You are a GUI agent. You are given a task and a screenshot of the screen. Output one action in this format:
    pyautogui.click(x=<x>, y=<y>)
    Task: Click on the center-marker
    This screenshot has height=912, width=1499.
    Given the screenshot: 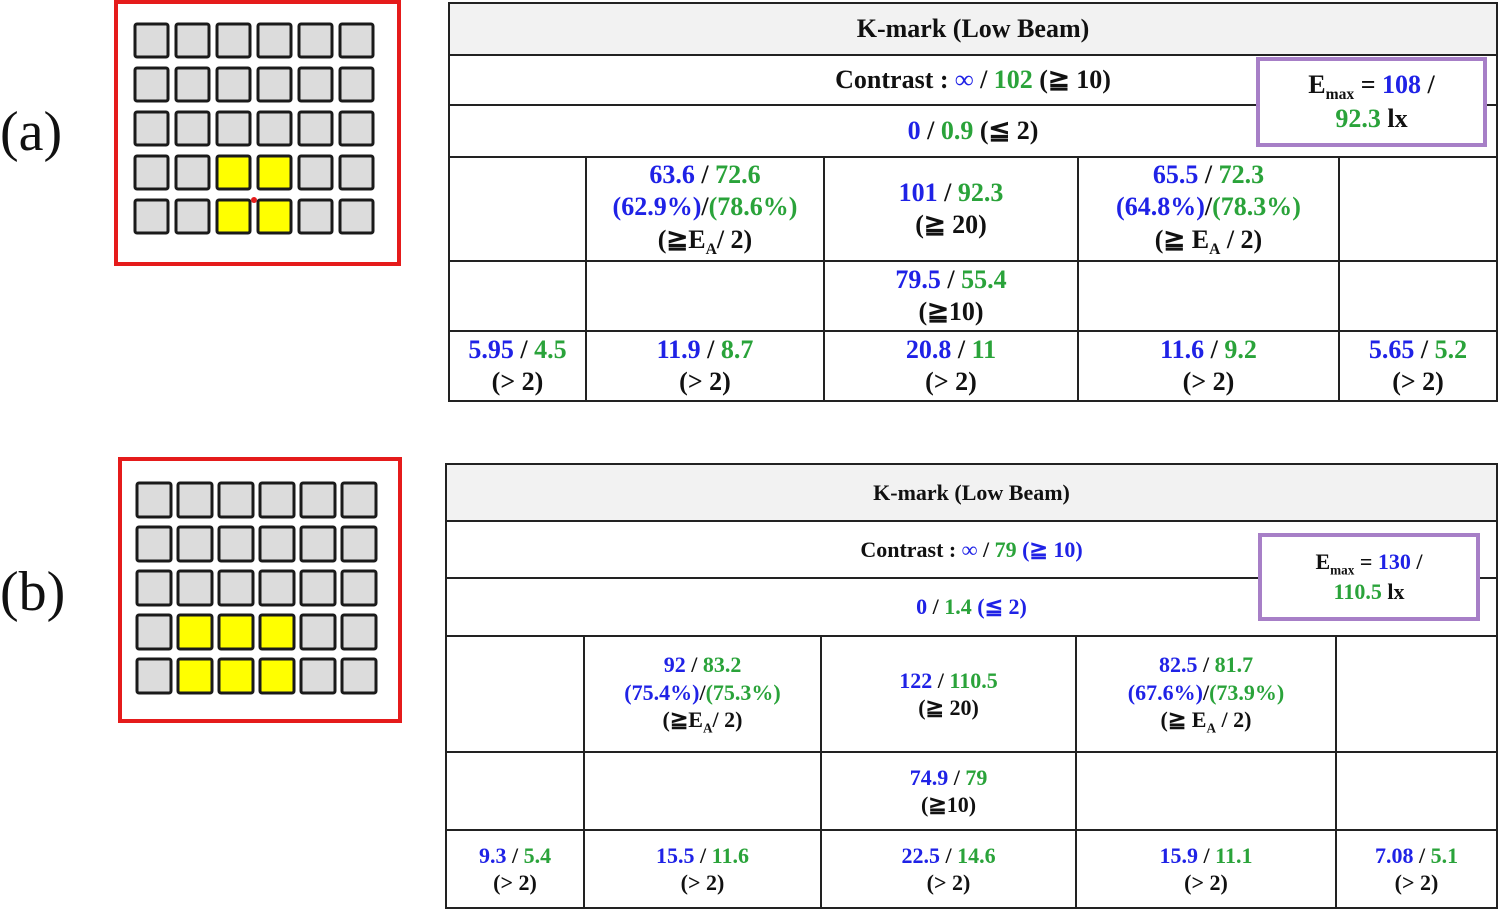 What is the action you would take?
    pyautogui.click(x=254, y=200)
    